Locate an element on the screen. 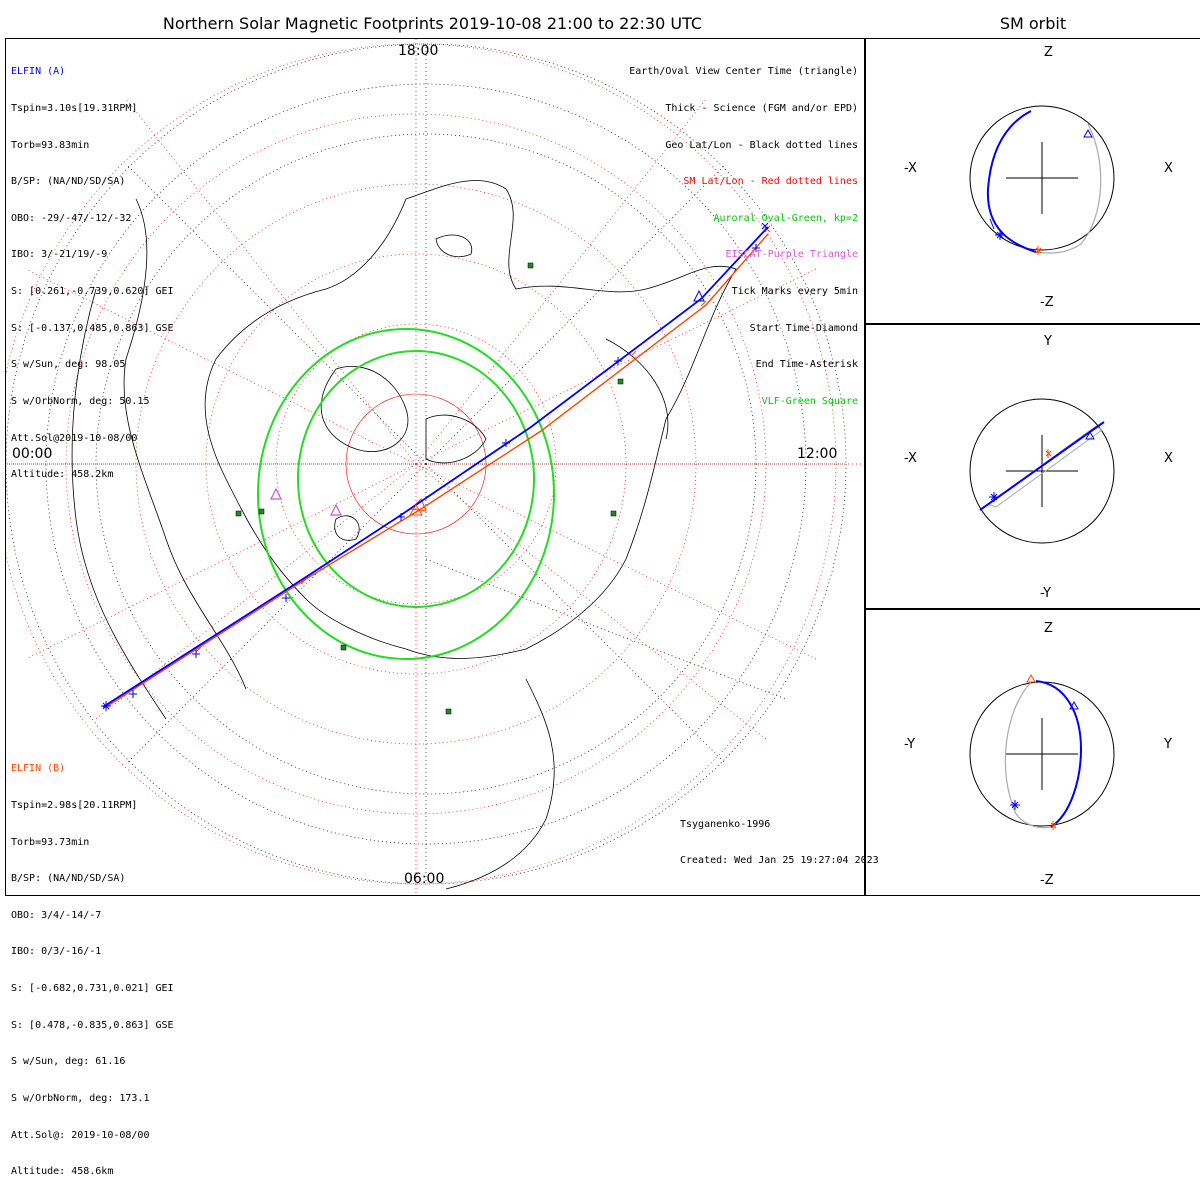 This screenshot has height=1203, width=1200. elfin-b-name: ELFIN (B) is located at coordinates (38, 769).